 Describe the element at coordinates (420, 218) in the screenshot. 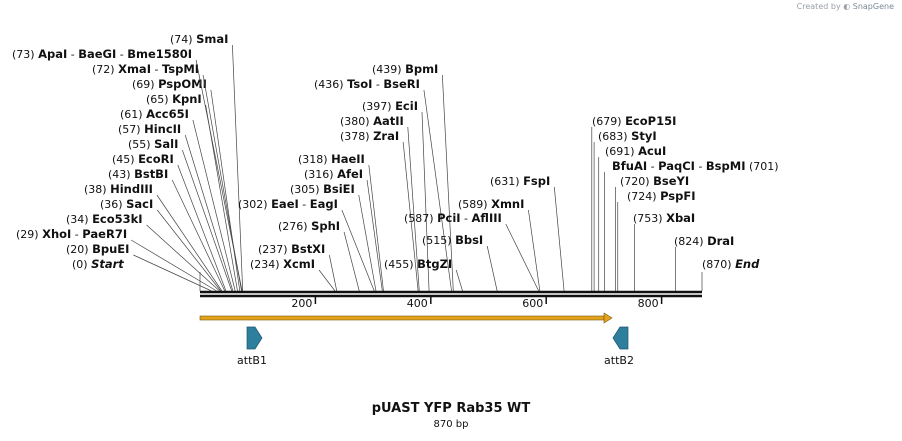

I see `site-position: (587)` at that location.